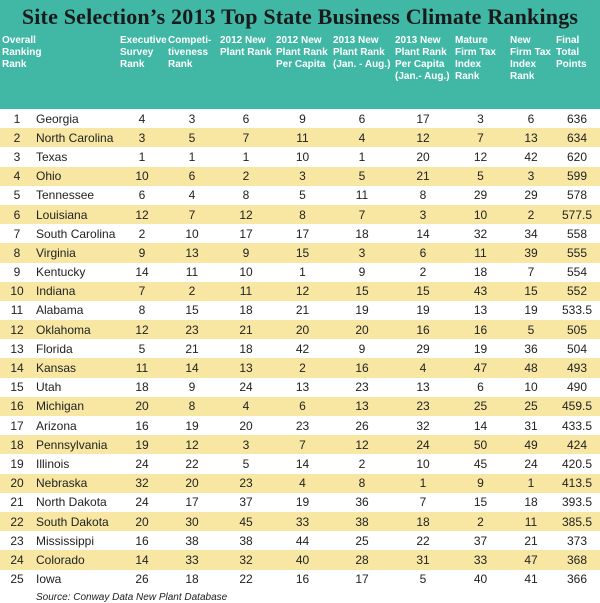 The width and height of the screenshot is (600, 603). I want to click on table-cell: 16, so click(423, 329).